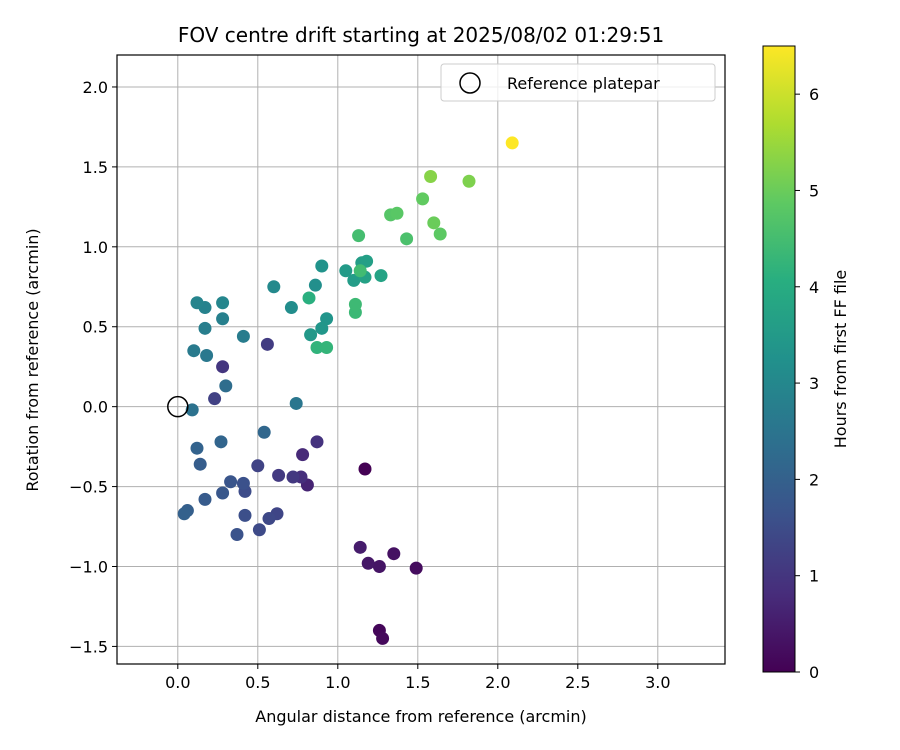 This screenshot has width=900, height=750. What do you see at coordinates (814, 576) in the screenshot?
I see `colorbar-tick-label: 1` at bounding box center [814, 576].